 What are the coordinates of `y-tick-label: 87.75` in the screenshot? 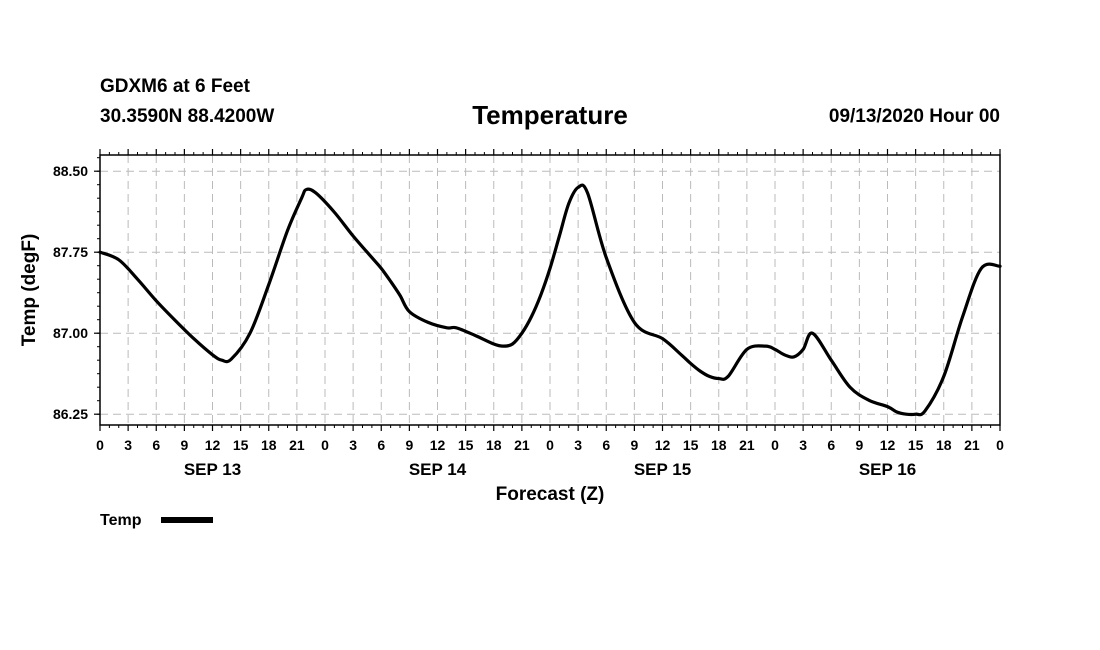 It's located at (70, 252).